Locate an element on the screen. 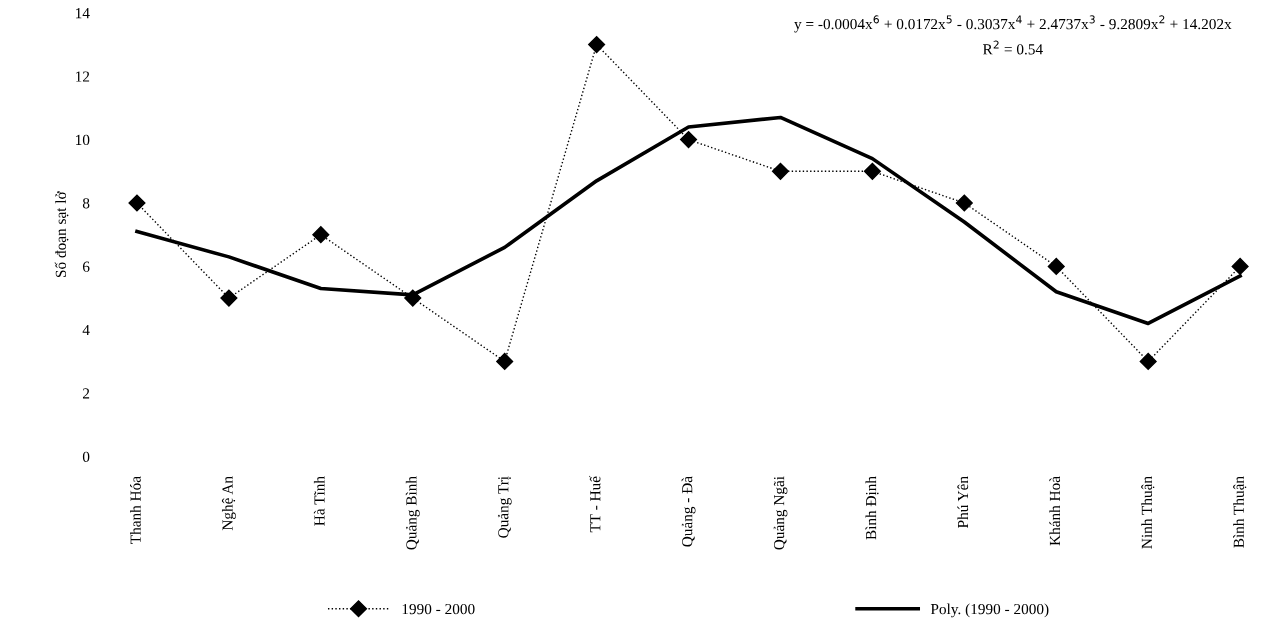  x-tick-label: Quảng Ngãi is located at coordinates (780, 513).